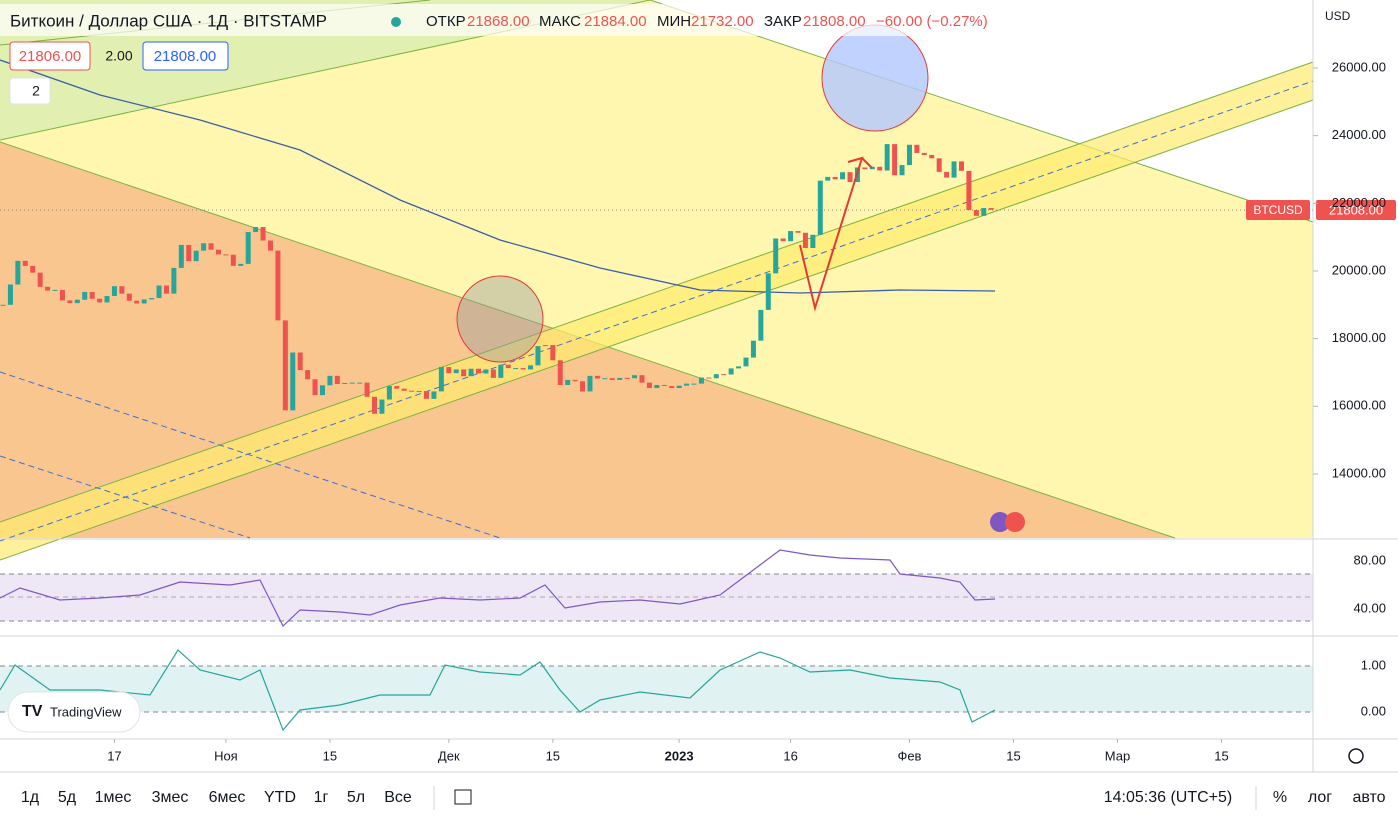  I want to click on x-tick-label: 16, so click(790, 755).